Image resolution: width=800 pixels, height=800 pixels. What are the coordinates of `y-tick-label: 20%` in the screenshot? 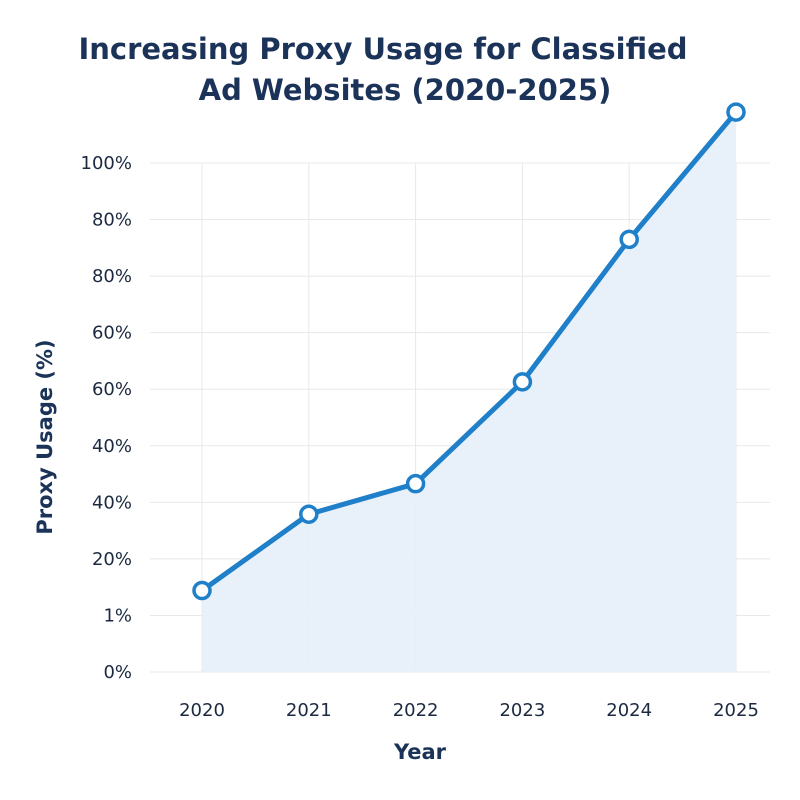 It's located at (112, 559).